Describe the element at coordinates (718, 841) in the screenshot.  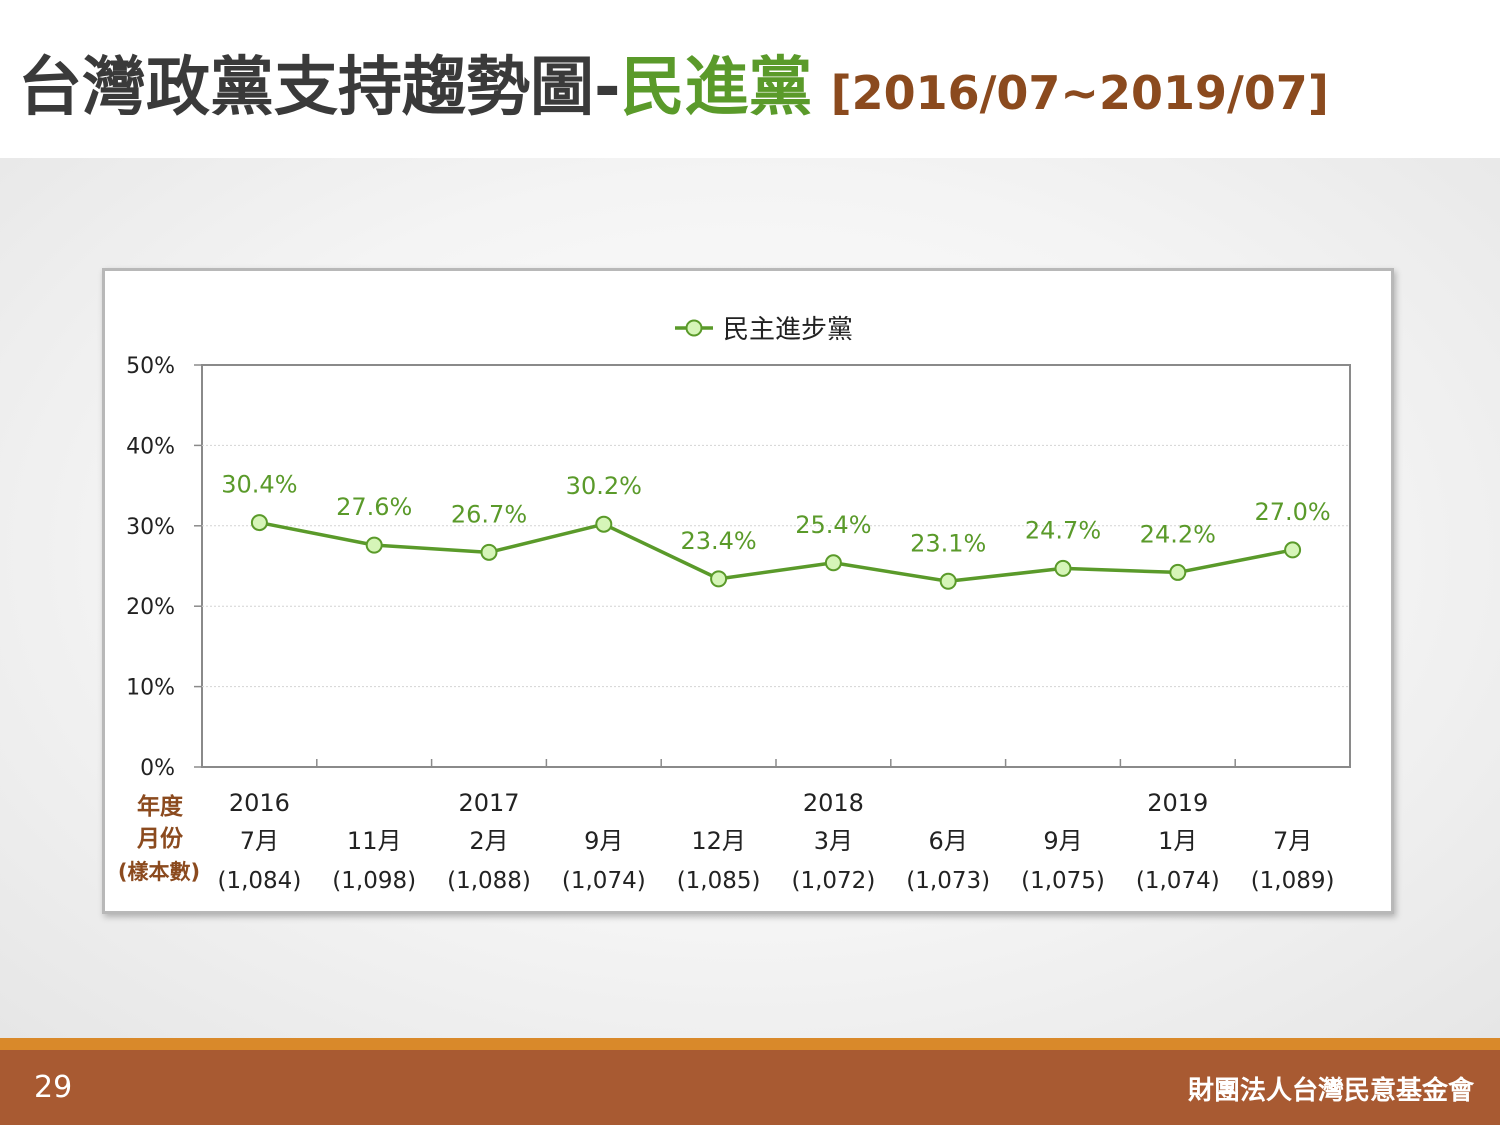
I see `x-month-label: 12月` at that location.